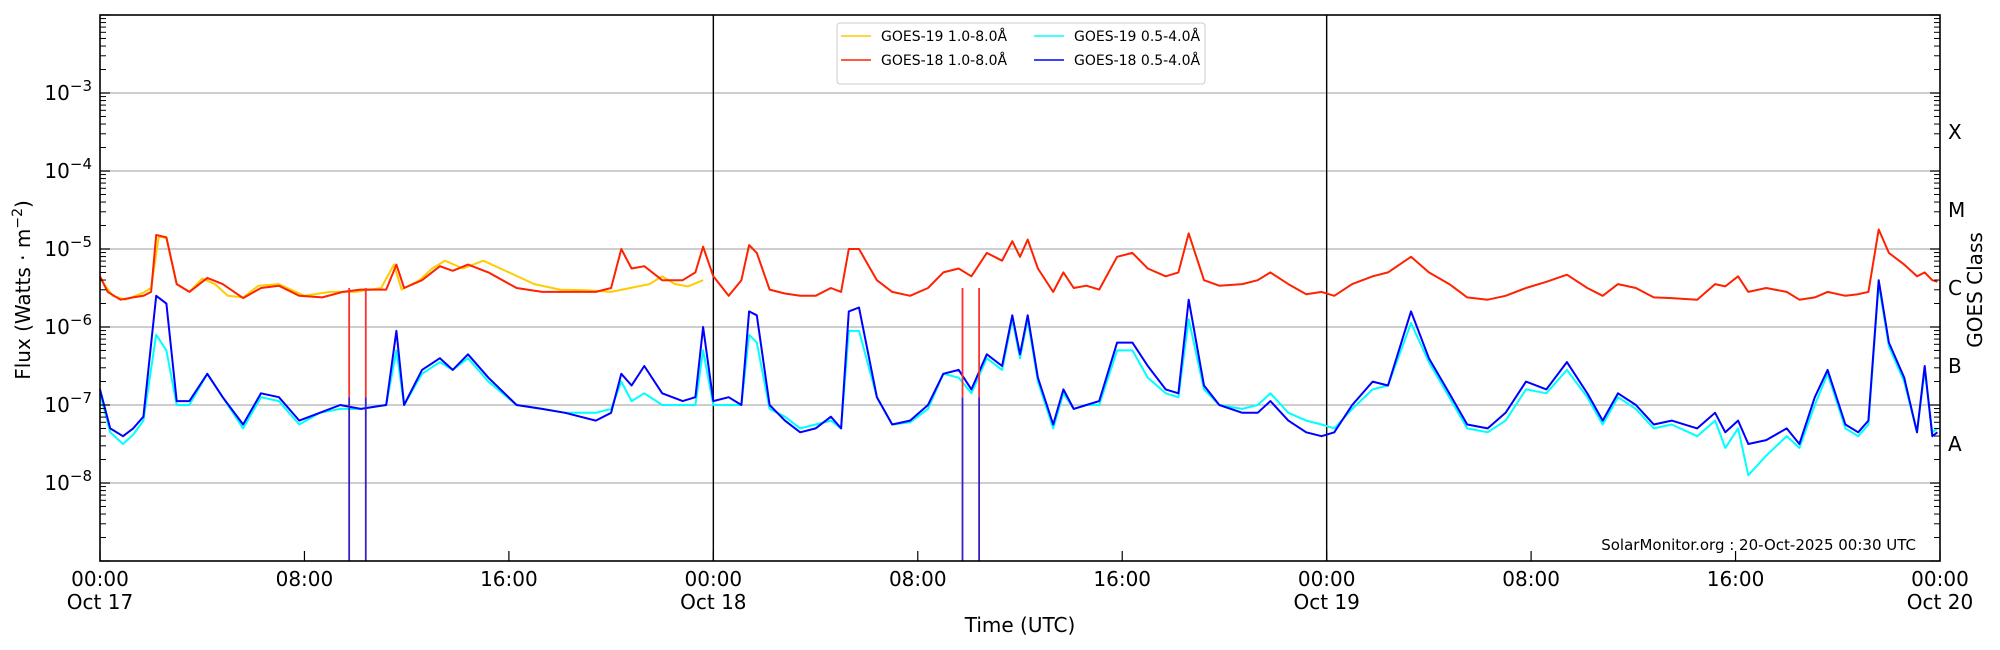  I want to click on legend-box, so click(1021, 53).